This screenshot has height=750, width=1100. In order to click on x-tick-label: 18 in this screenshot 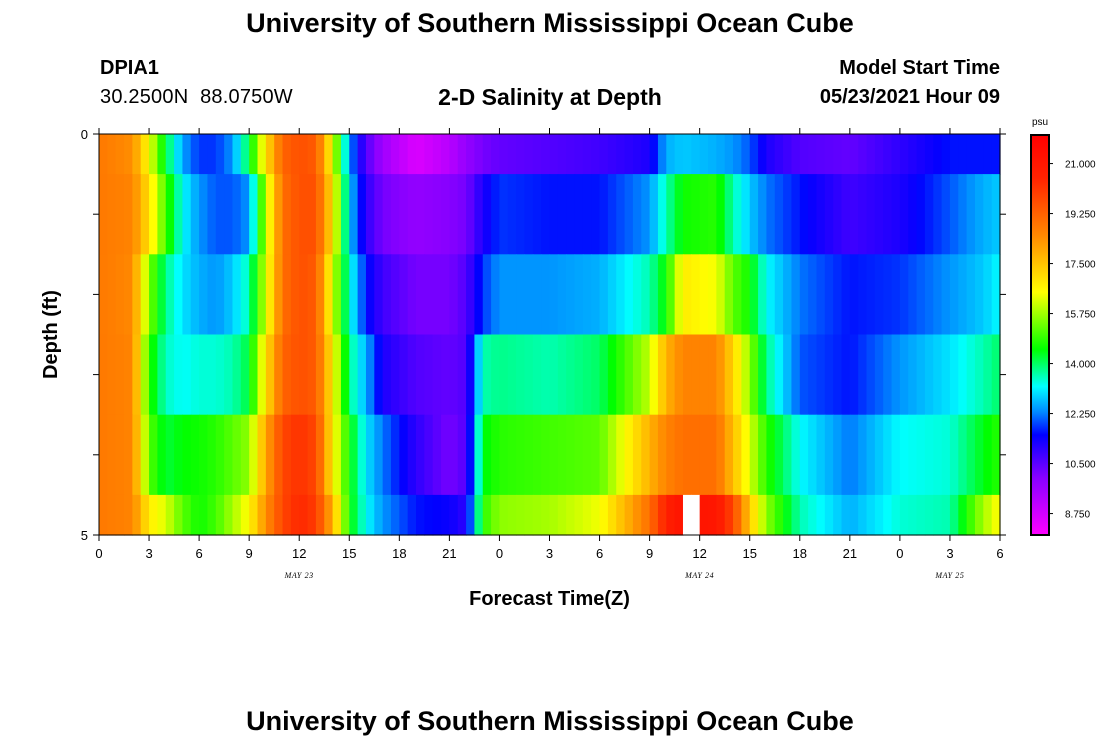, I will do `click(399, 553)`.